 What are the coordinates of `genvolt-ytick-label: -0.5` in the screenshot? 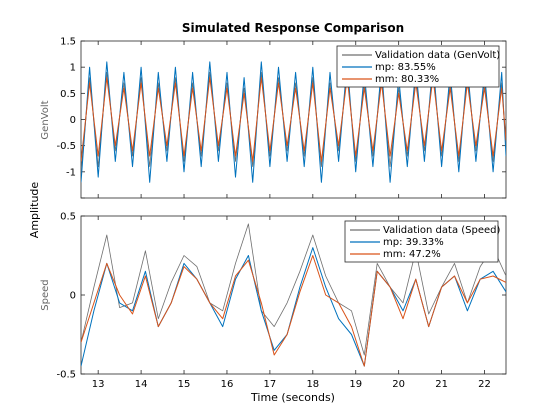 It's located at (66, 146).